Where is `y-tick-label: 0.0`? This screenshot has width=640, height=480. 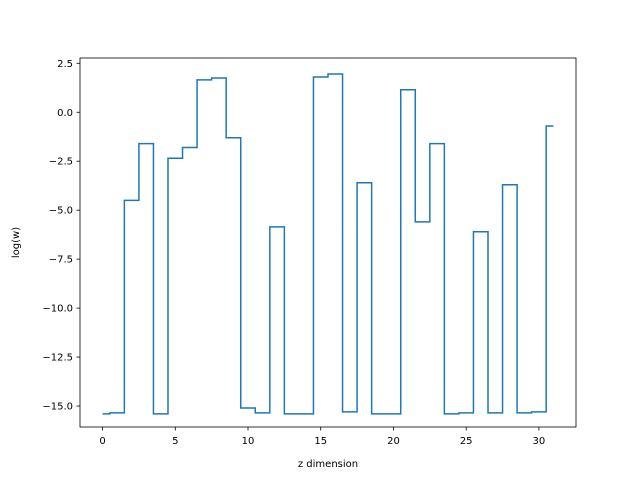 y-tick-label: 0.0 is located at coordinates (65, 113).